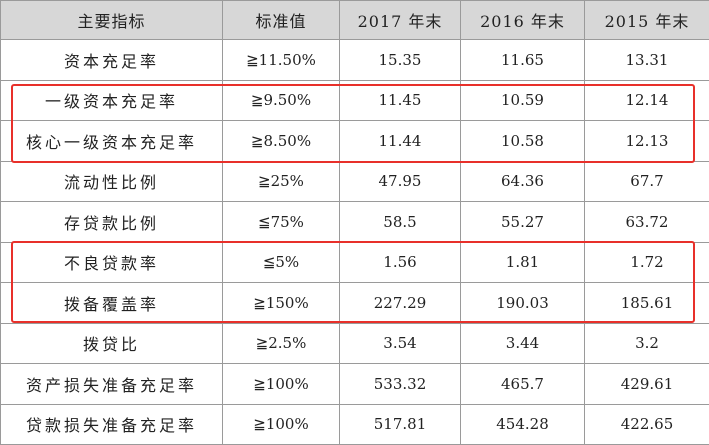 The width and height of the screenshot is (709, 445). I want to click on header-2015: 2015 年末, so click(646, 20).